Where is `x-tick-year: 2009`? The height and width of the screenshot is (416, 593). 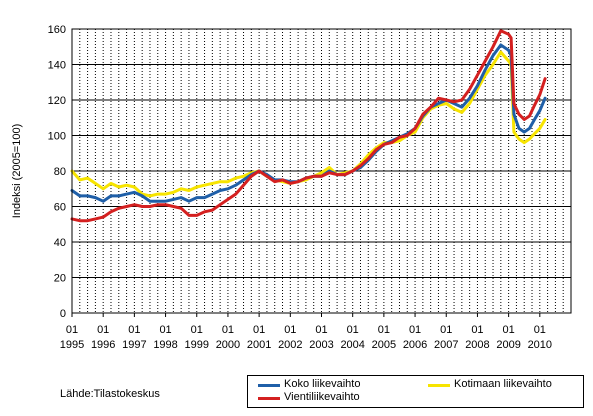
x-tick-year: 2009 is located at coordinates (508, 345).